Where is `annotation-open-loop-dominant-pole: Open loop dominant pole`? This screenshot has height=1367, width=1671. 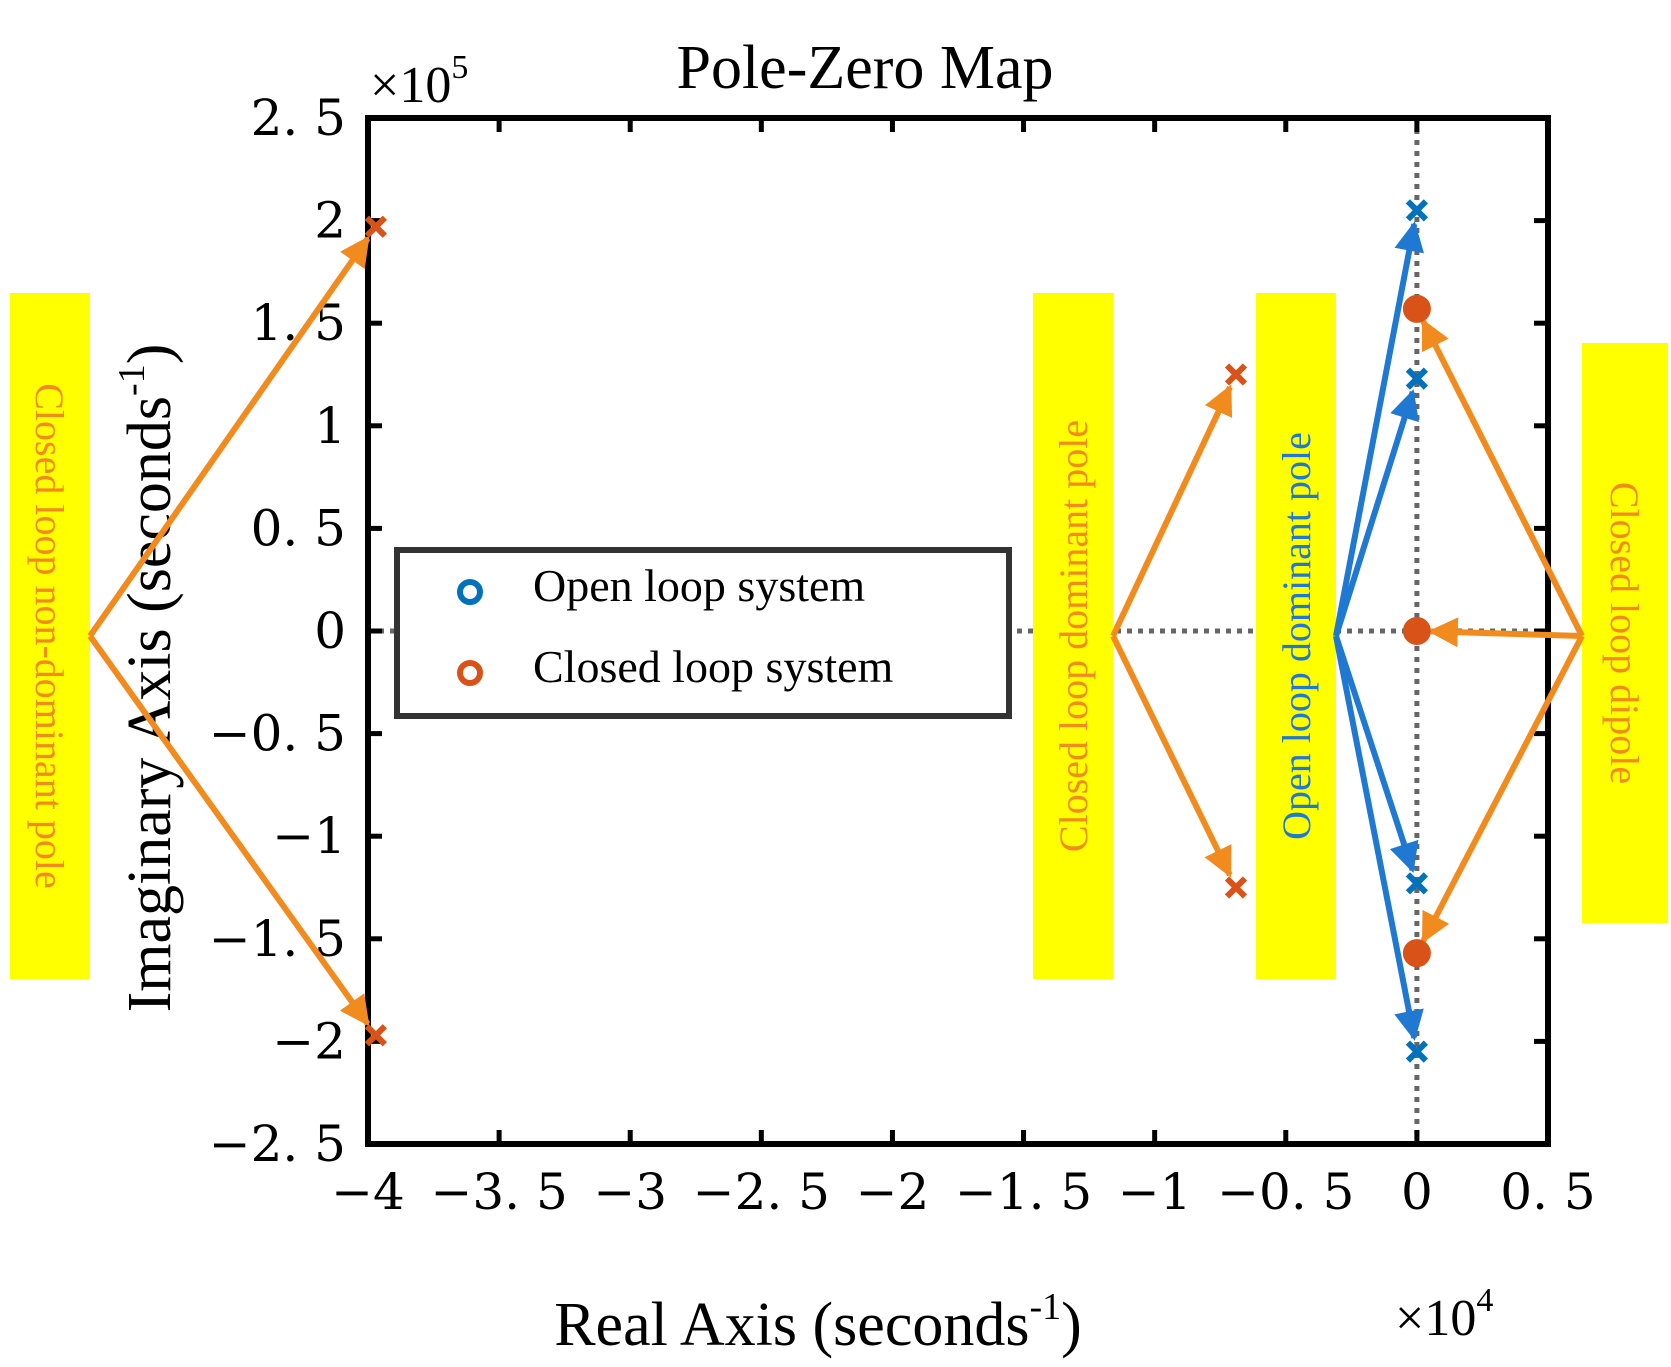
annotation-open-loop-dominant-pole: Open loop dominant pole is located at coordinates (1296, 636).